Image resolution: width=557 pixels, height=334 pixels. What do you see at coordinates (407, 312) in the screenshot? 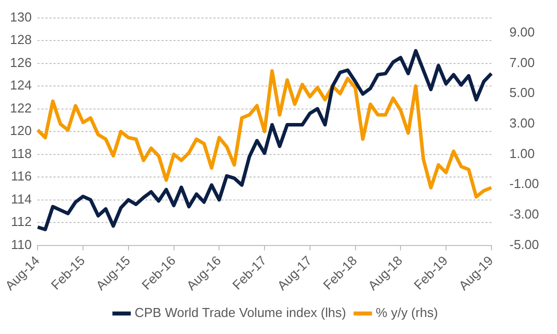
I see `legend-label: % y/y (rhs)` at bounding box center [407, 312].